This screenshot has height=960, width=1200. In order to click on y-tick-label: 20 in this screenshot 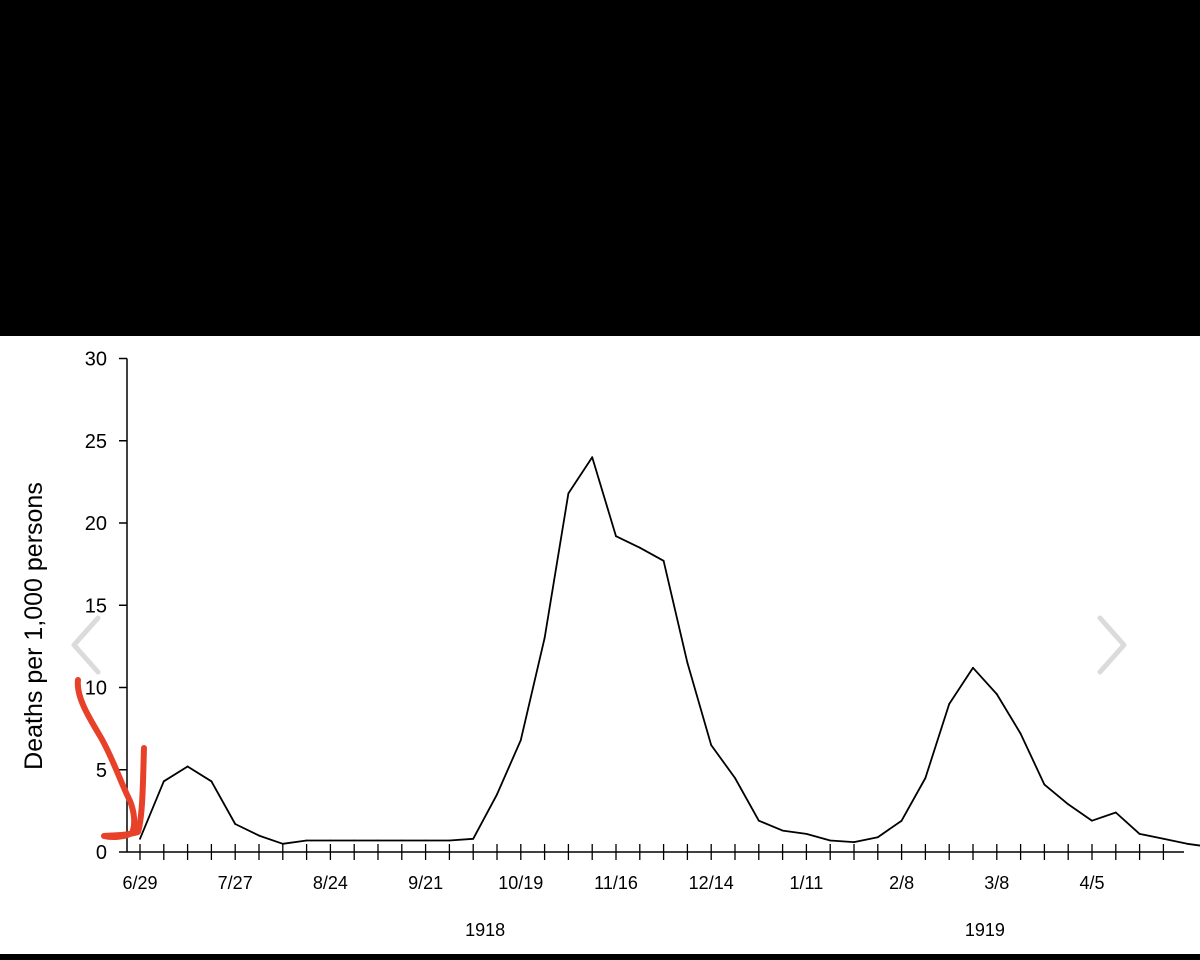, I will do `click(96, 524)`.